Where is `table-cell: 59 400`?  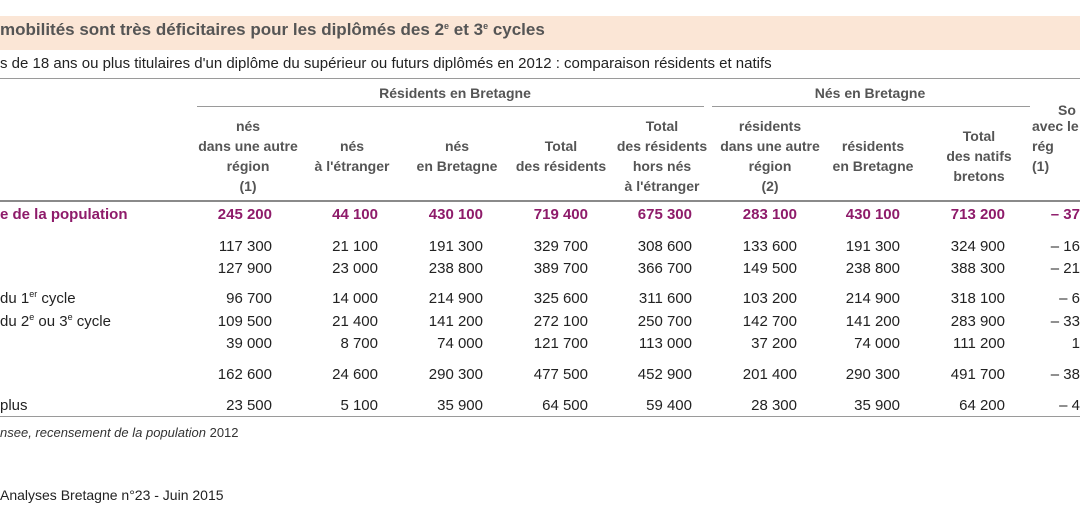
table-cell: 59 400 is located at coordinates (669, 405).